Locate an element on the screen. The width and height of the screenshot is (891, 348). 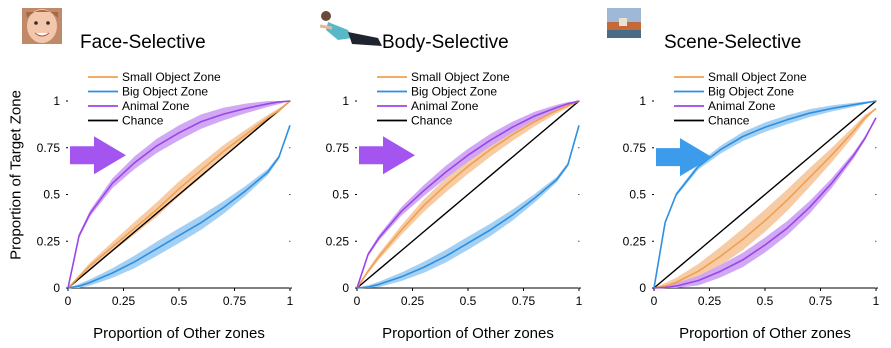
eye-left is located at coordinates (36, 23).